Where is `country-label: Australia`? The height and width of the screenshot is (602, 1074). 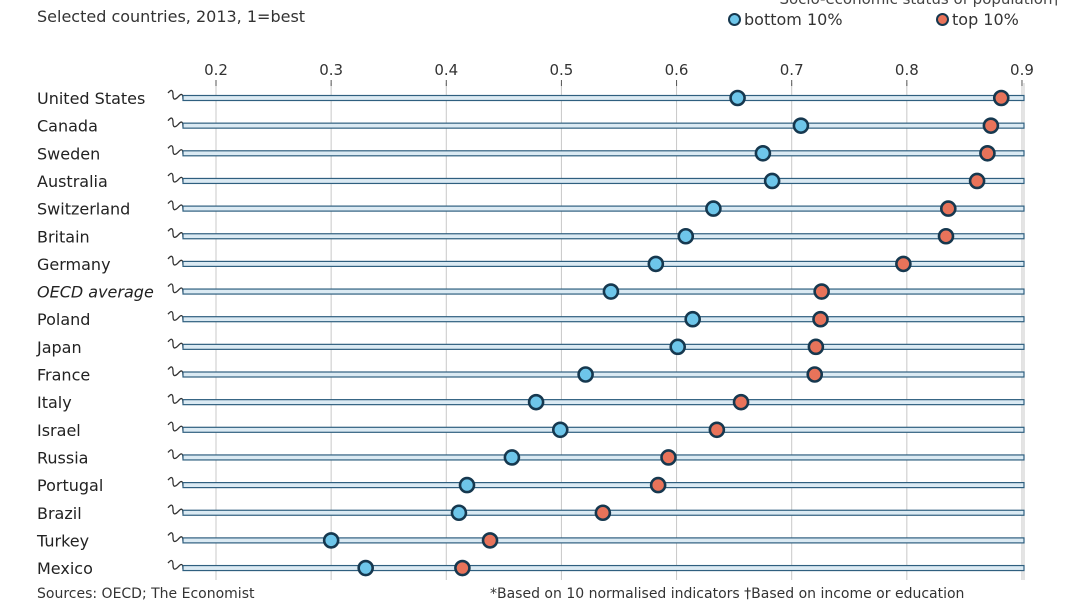
country-label: Australia is located at coordinates (72, 181).